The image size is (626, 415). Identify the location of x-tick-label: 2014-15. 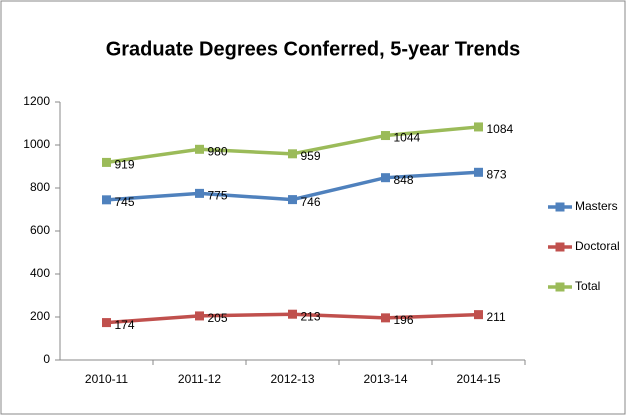
(478, 379).